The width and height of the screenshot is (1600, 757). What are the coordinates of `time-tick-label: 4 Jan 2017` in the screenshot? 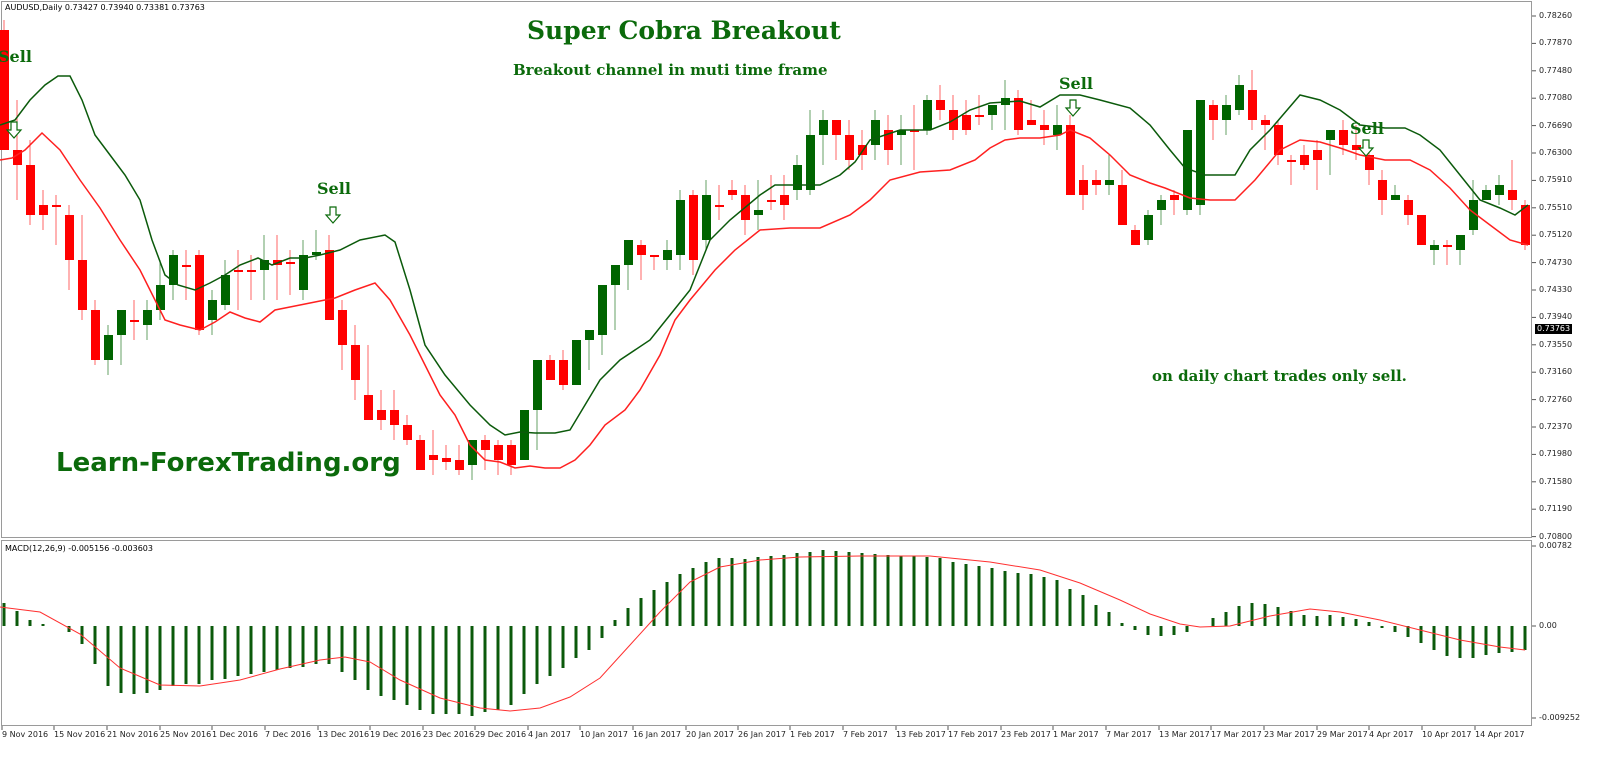 It's located at (549, 734).